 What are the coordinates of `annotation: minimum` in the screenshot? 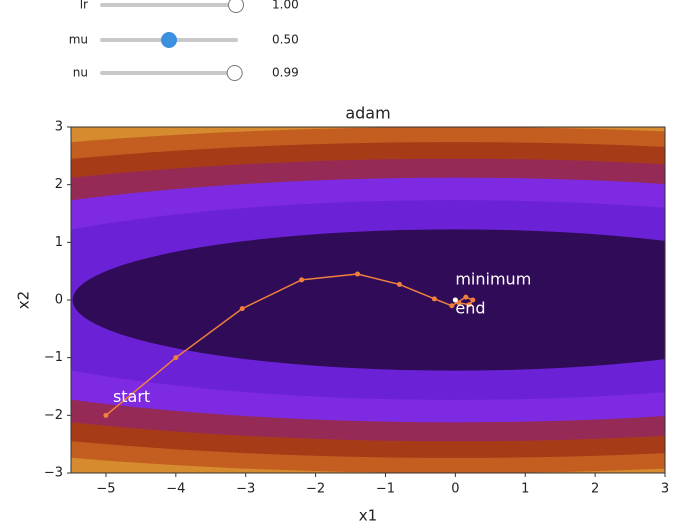 It's located at (493, 279).